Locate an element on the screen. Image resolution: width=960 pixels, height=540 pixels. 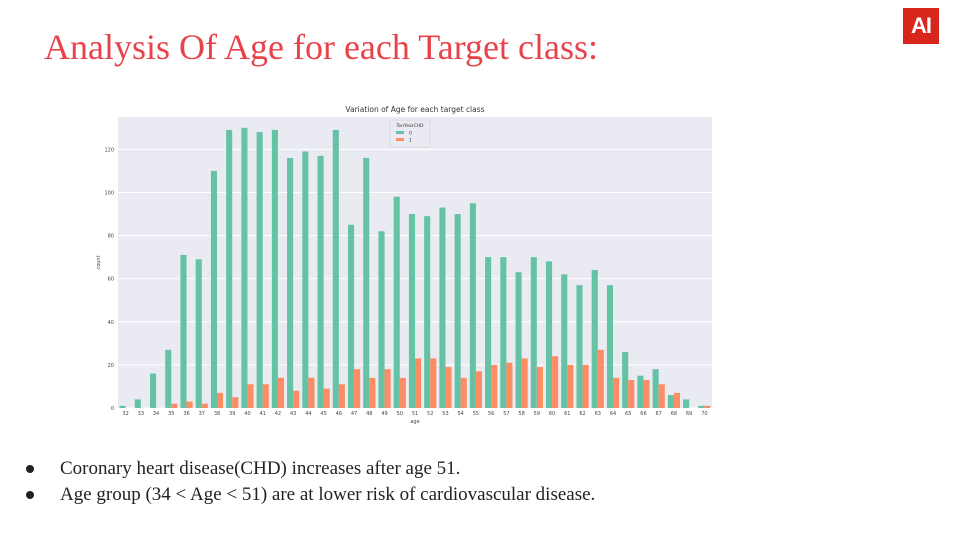
x-tick-label: 37 is located at coordinates (202, 414).